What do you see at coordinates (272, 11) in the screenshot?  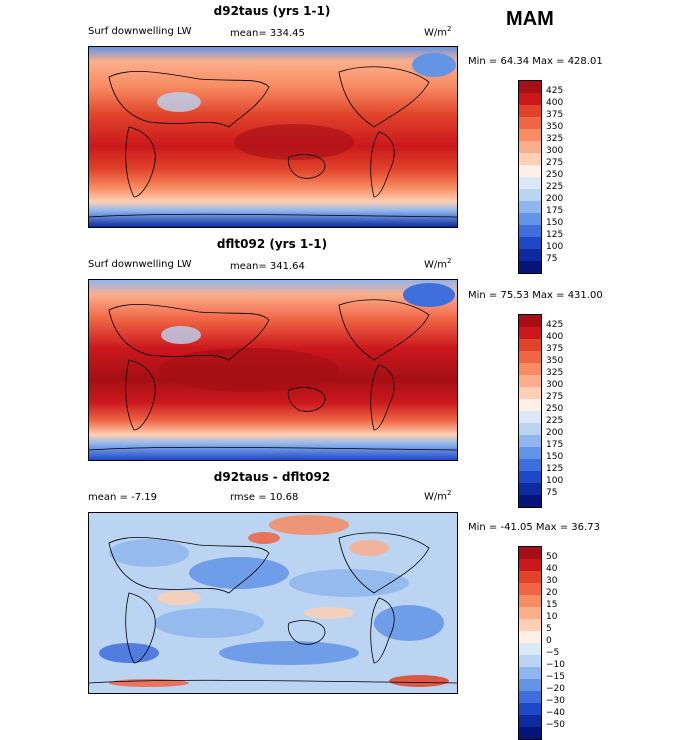 I see `panel-1-title: d92taus (yrs 1-1)` at bounding box center [272, 11].